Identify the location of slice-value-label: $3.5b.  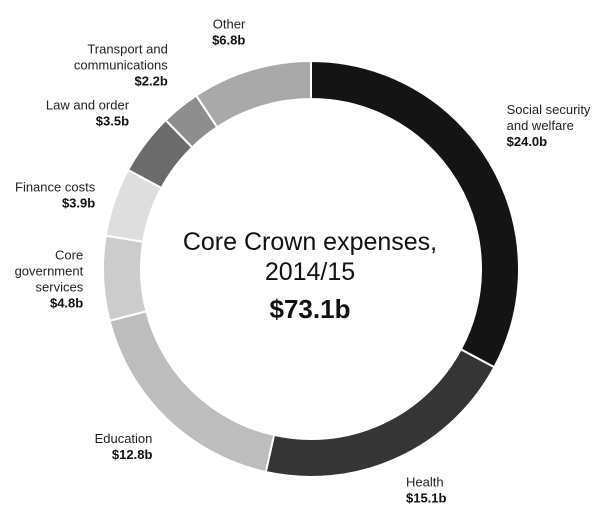
(112, 121).